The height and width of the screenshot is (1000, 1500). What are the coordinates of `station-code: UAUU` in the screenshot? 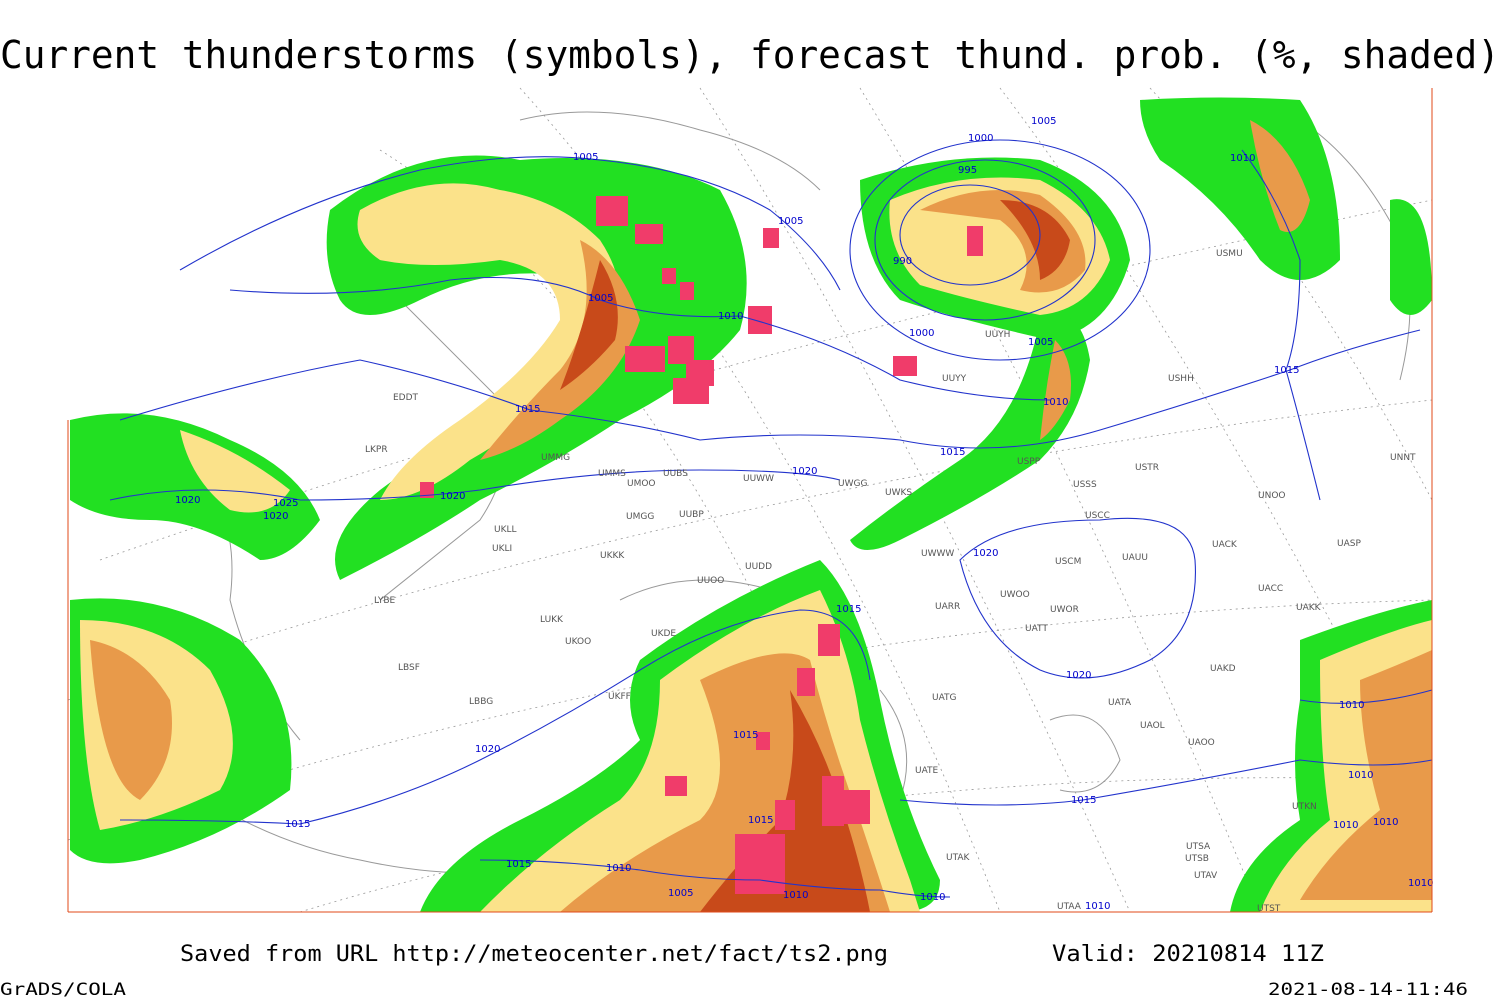 It's located at (1135, 558).